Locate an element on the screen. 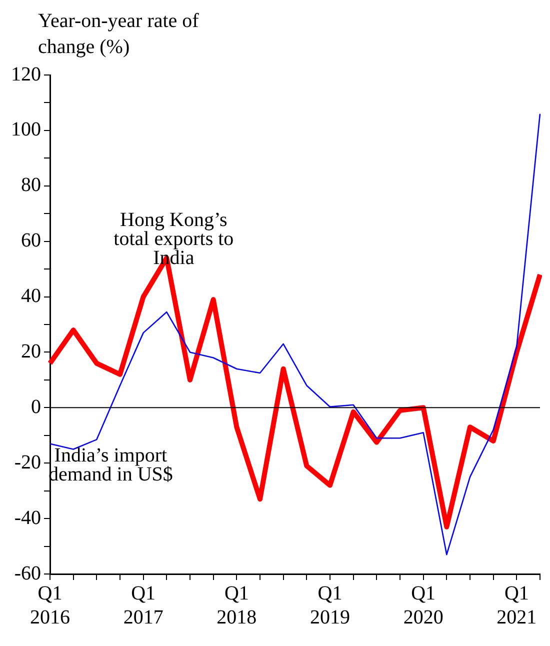 This screenshot has width=550, height=646. y-tick-label: 80 is located at coordinates (31, 185).